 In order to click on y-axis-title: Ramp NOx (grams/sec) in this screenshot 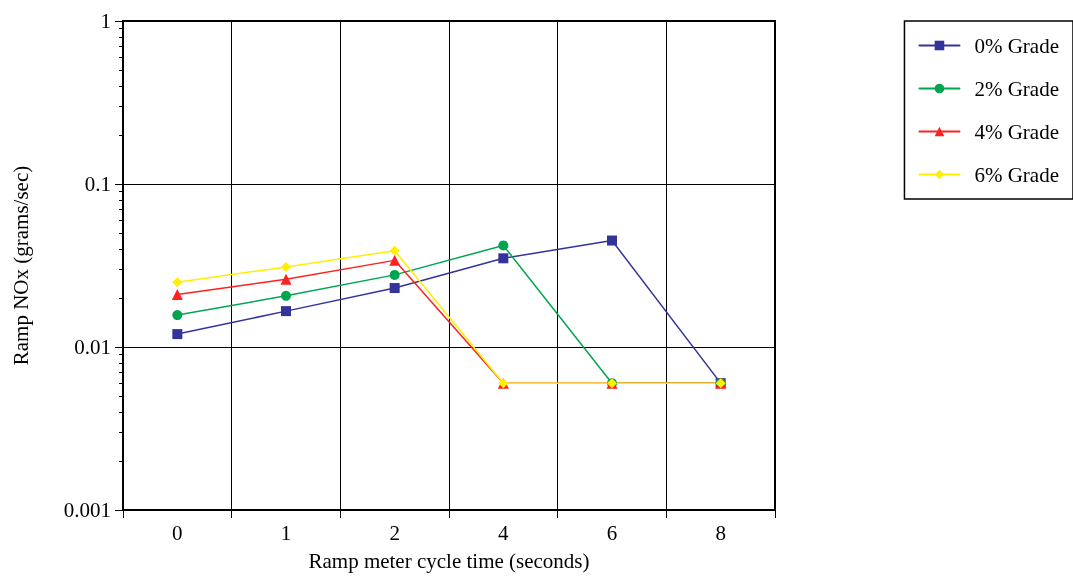, I will do `click(20, 265)`.